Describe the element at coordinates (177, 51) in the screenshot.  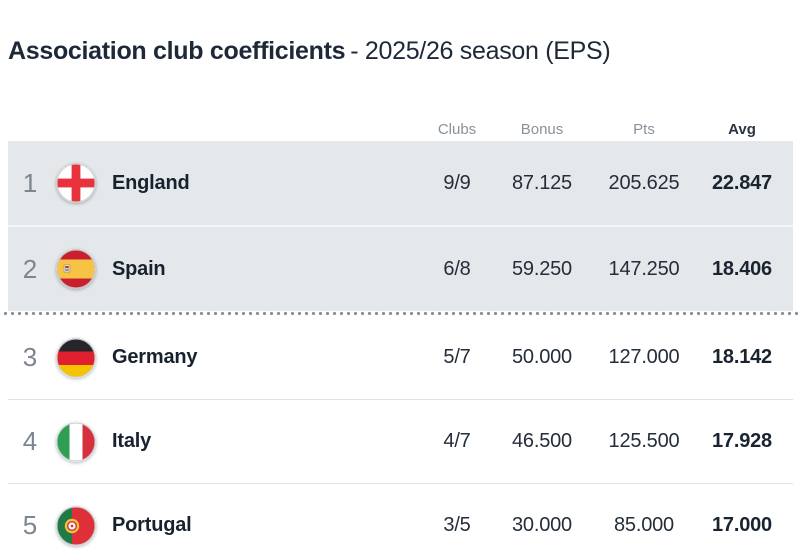
I see `page-title-main: Association club coefficients` at that location.